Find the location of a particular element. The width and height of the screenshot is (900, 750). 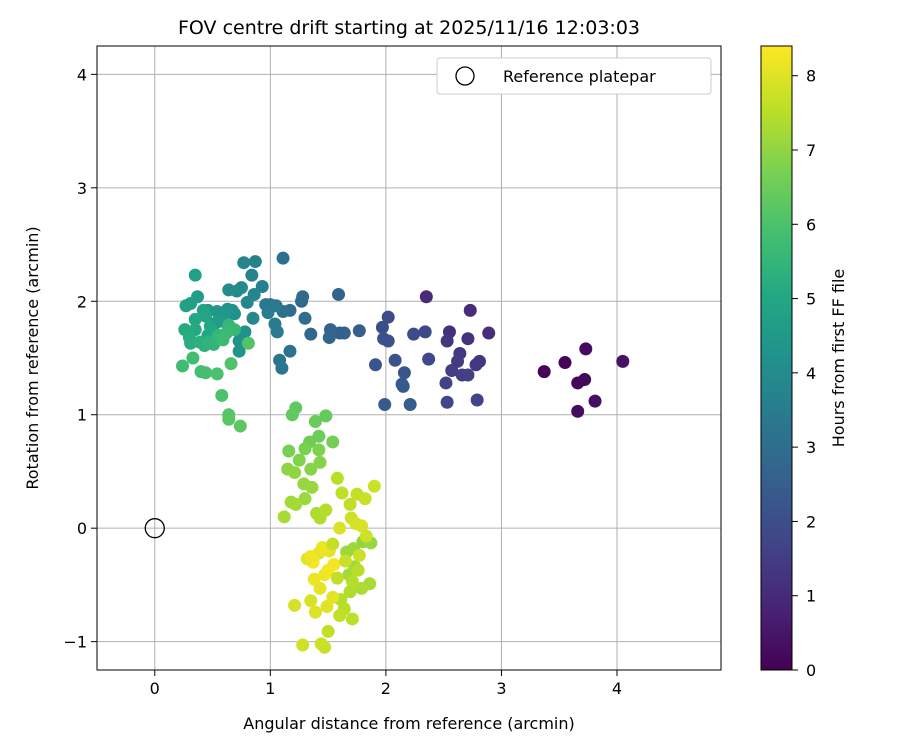

y-tick-label: 4 is located at coordinates (82, 74).